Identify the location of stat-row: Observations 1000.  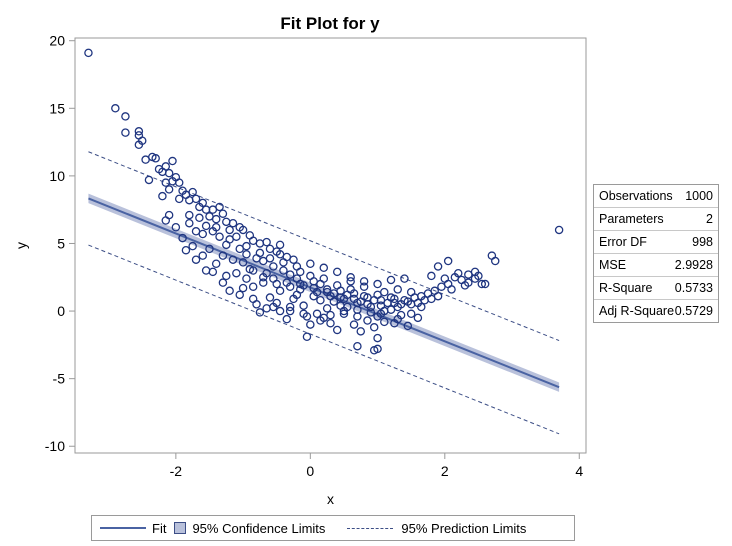
(656, 196).